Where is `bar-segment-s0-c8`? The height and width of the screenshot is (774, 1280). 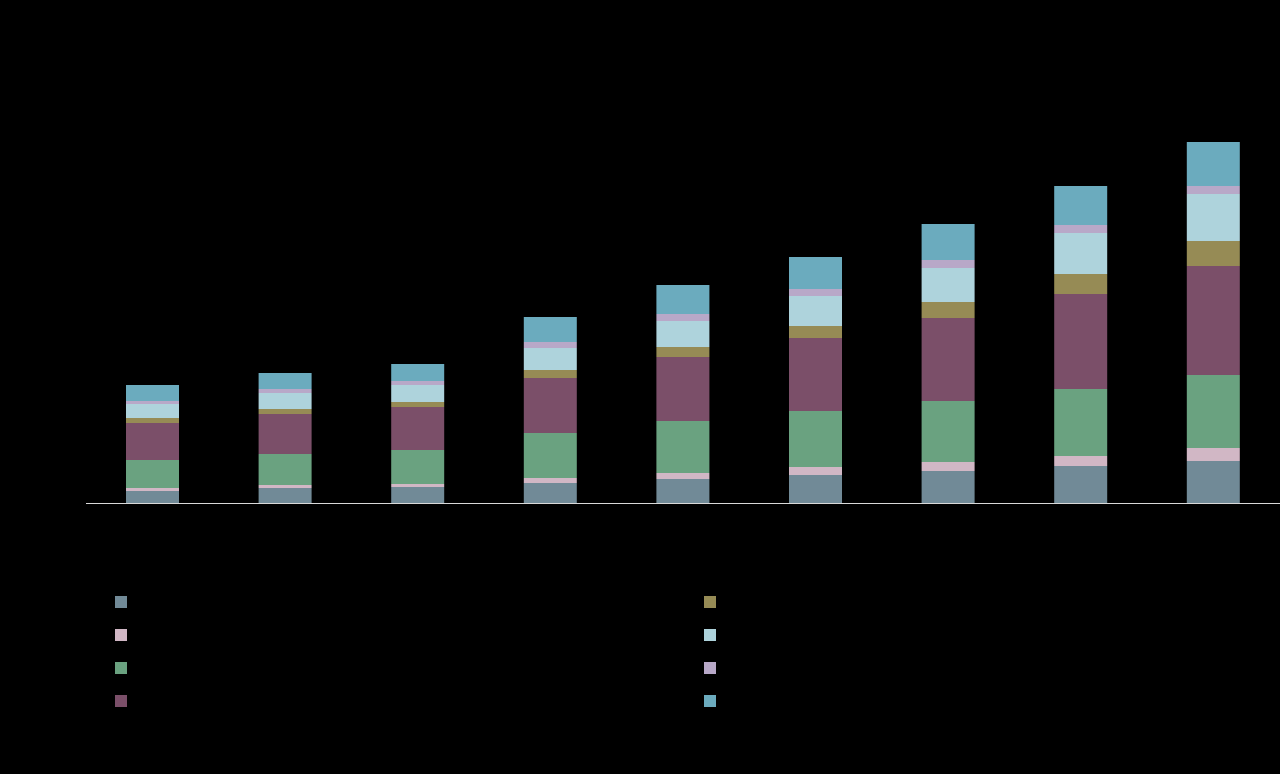
bar-segment-s0-c8 is located at coordinates (1213, 482).